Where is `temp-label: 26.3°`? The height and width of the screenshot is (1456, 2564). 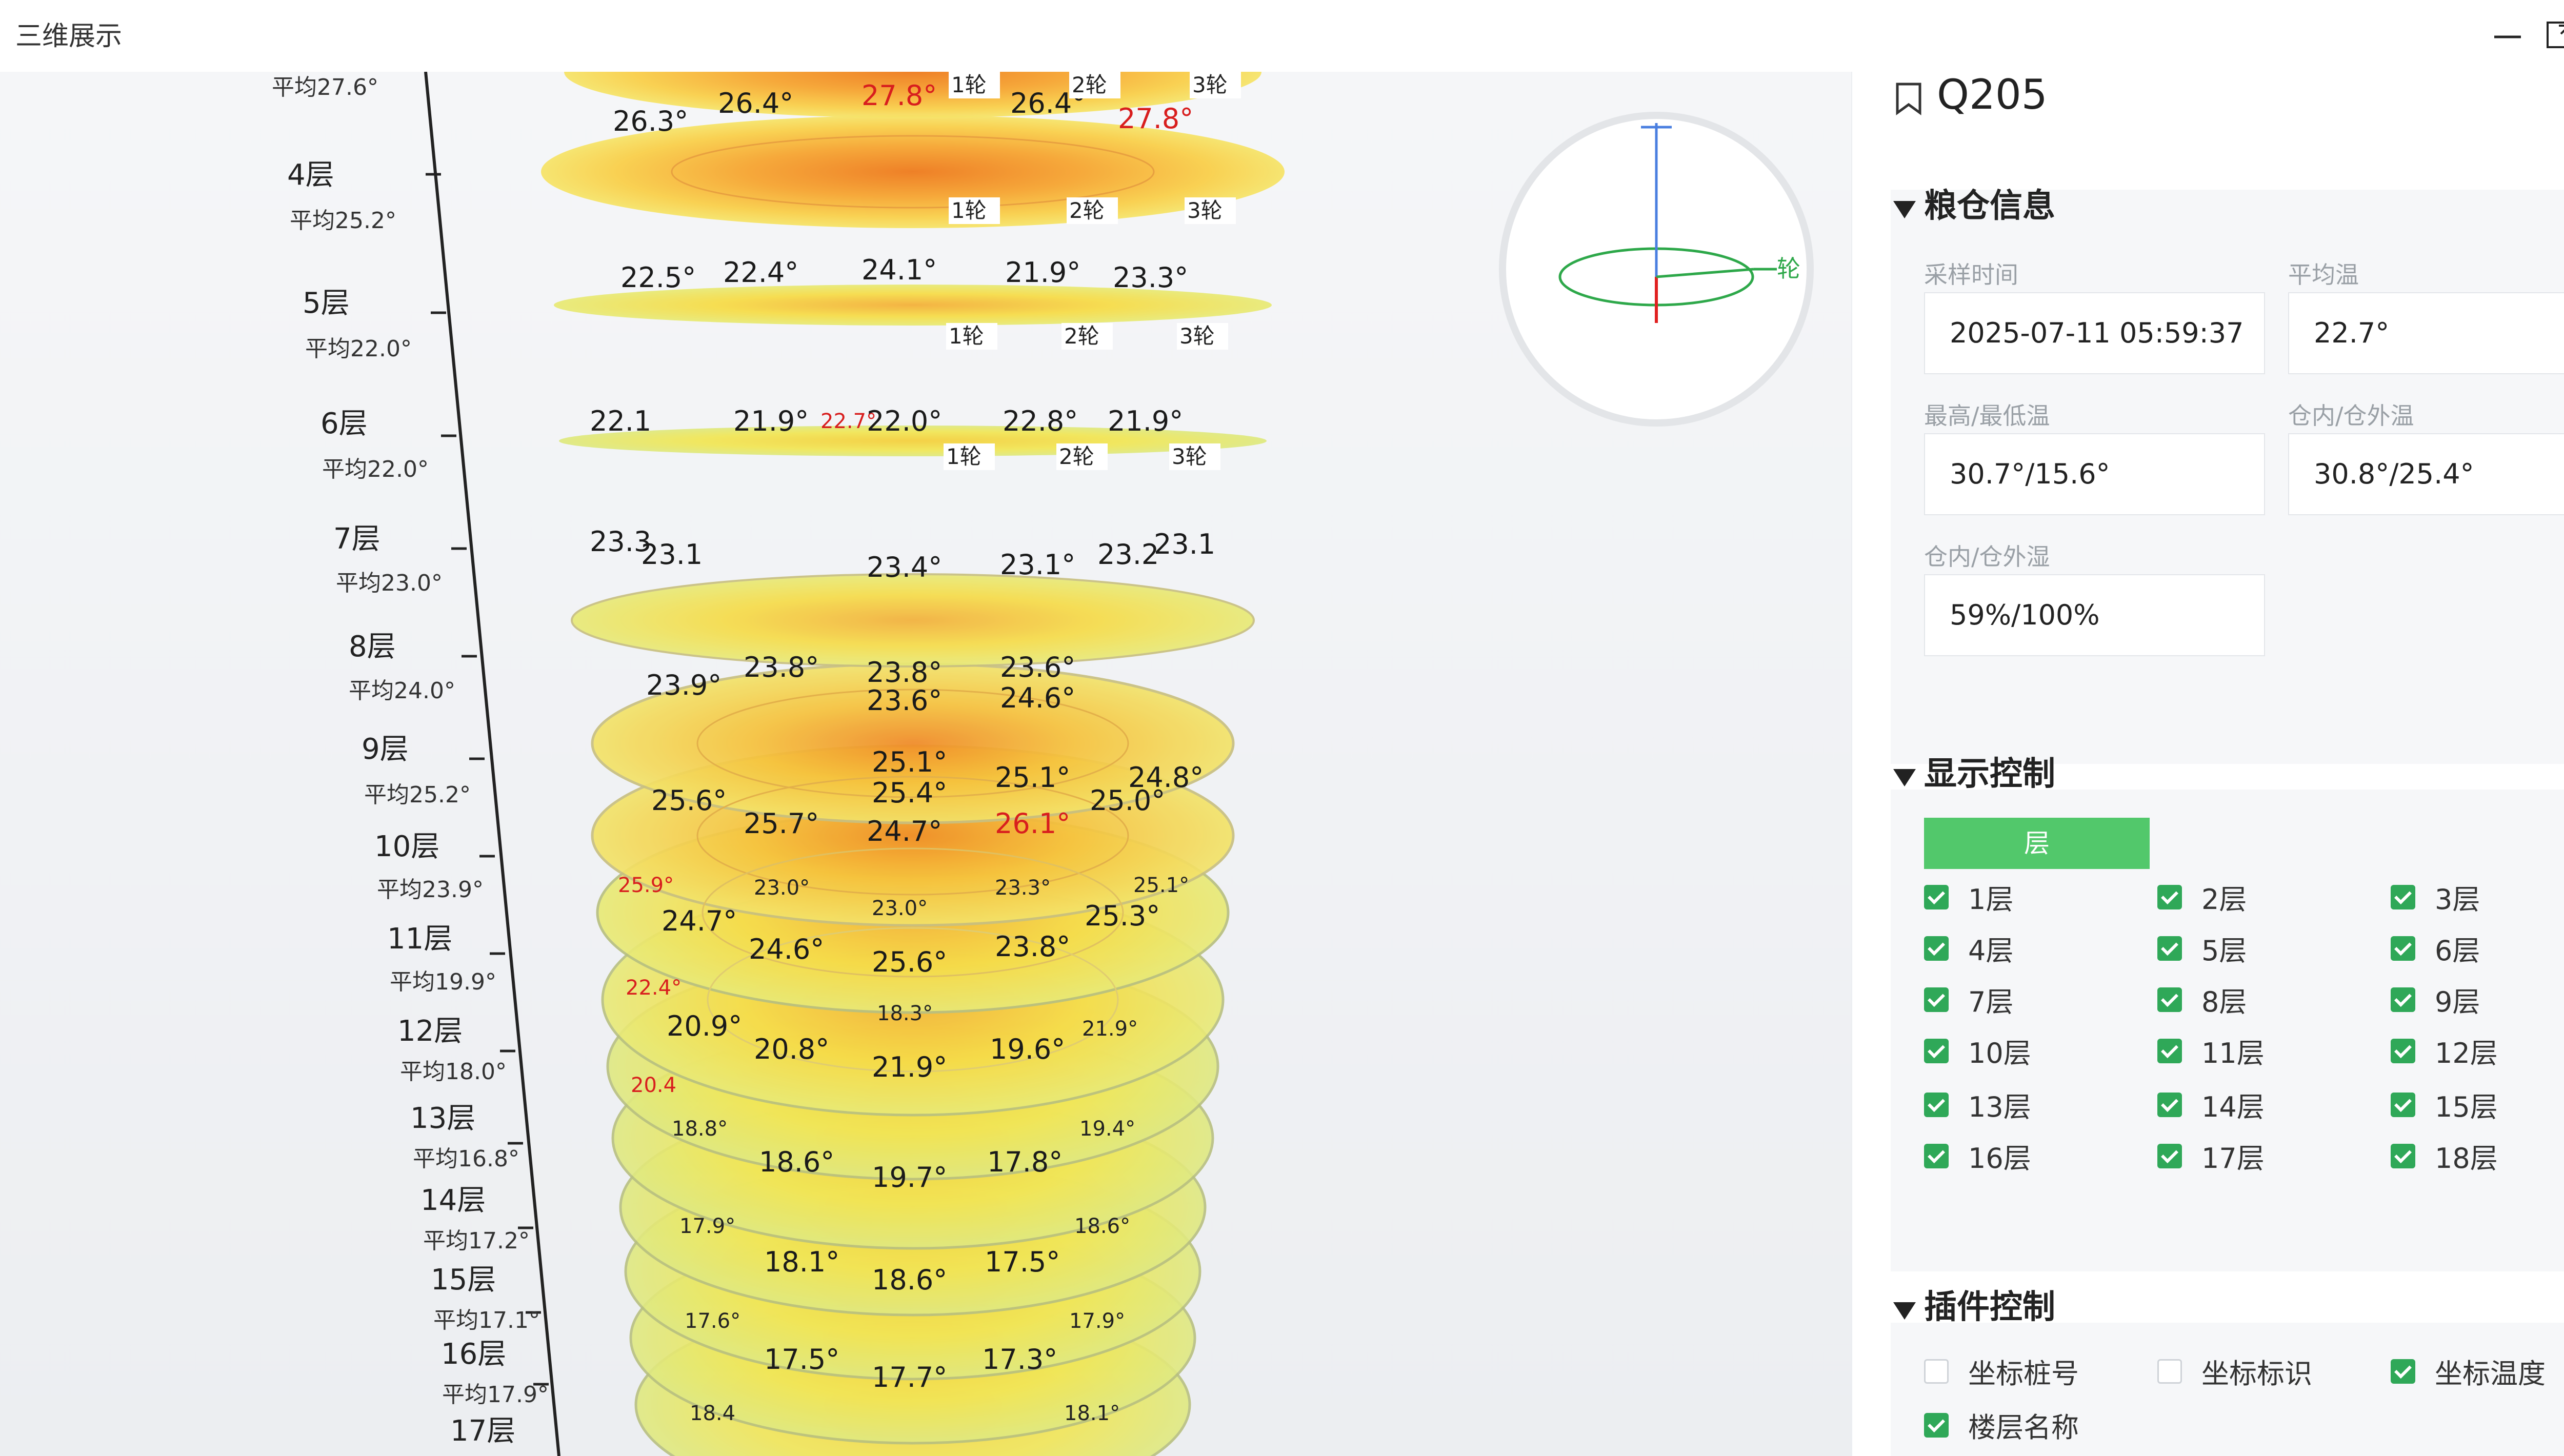 temp-label: 26.3° is located at coordinates (651, 121).